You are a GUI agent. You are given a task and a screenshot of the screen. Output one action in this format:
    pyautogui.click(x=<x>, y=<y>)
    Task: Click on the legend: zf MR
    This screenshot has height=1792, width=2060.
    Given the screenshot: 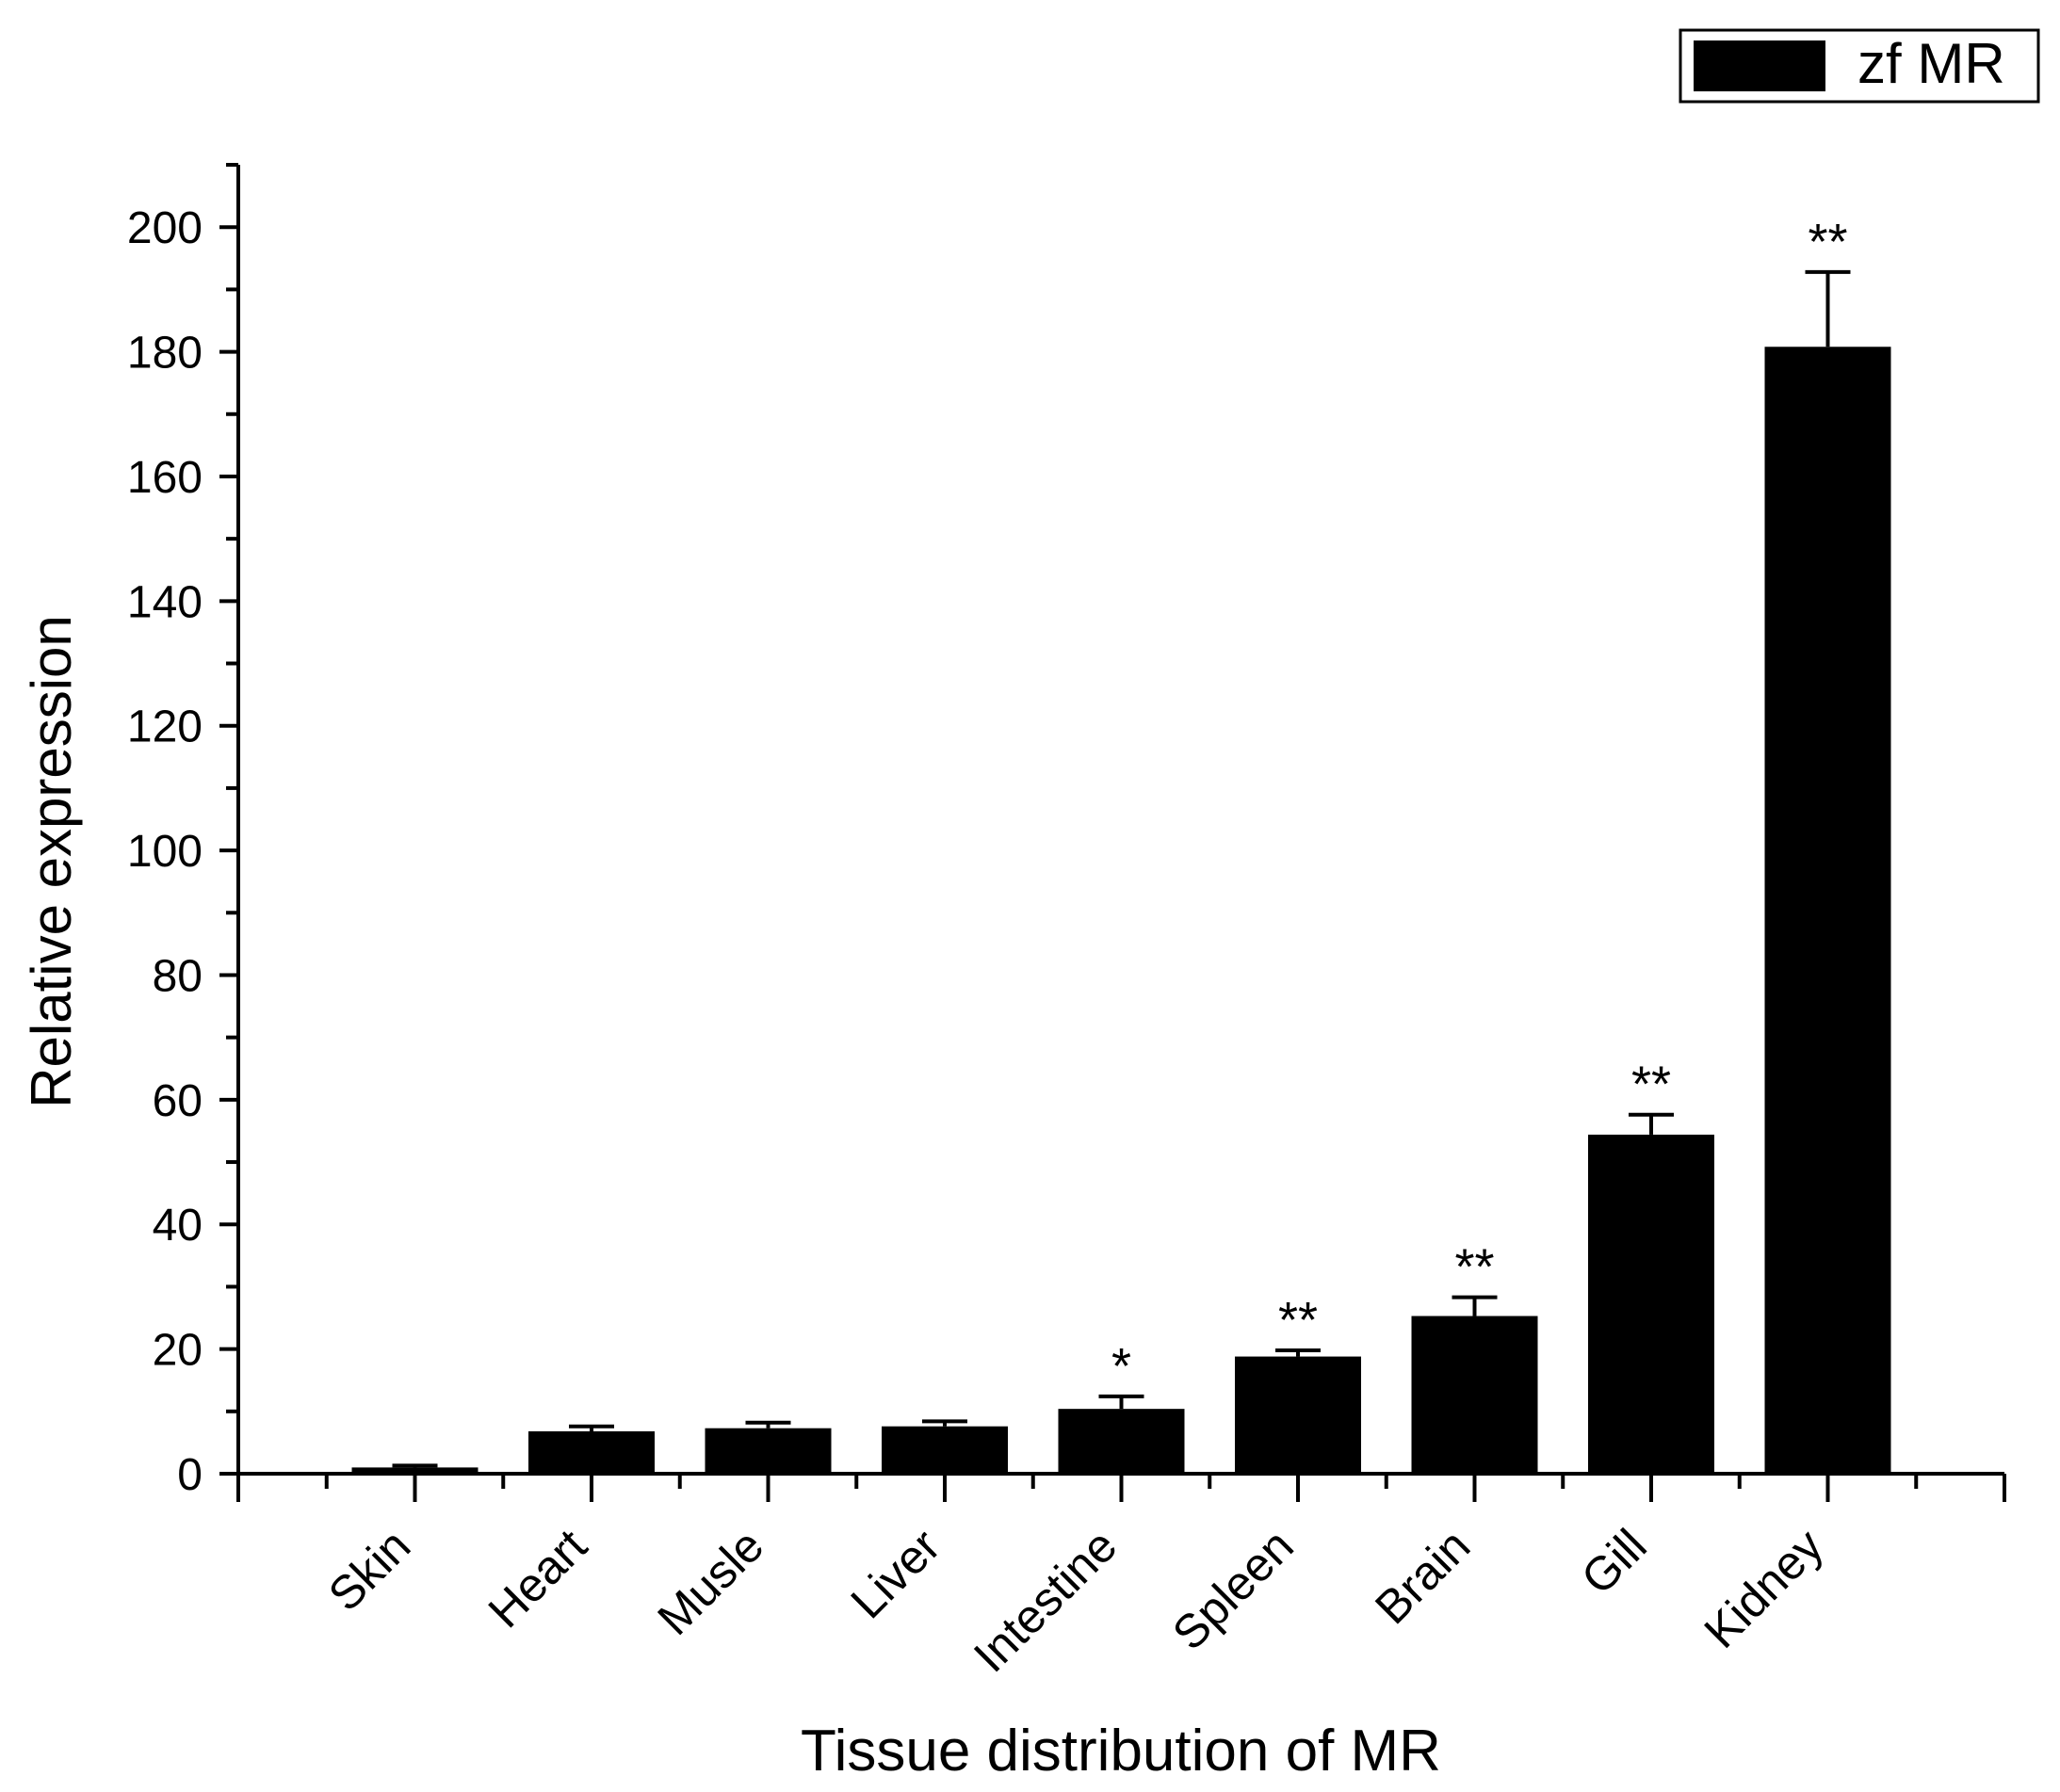 What is the action you would take?
    pyautogui.click(x=1859, y=66)
    